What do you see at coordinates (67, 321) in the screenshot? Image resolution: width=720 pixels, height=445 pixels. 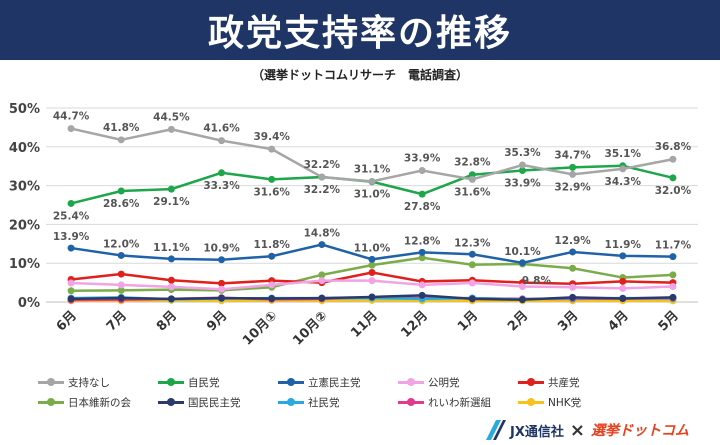 I see `x-tick-label: 6月` at bounding box center [67, 321].